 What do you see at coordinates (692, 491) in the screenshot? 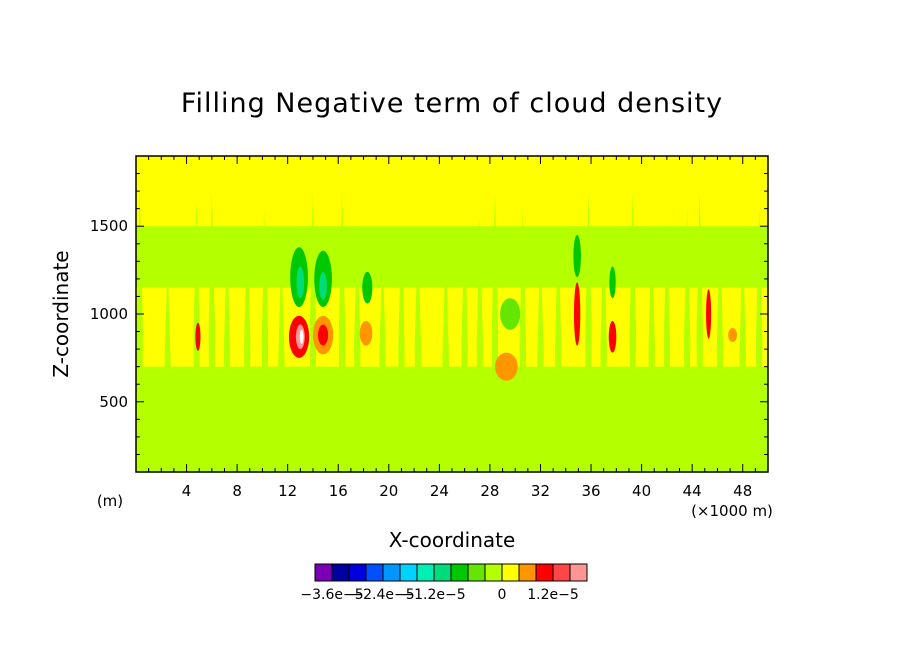
I see `x-tick-label: 44` at bounding box center [692, 491].